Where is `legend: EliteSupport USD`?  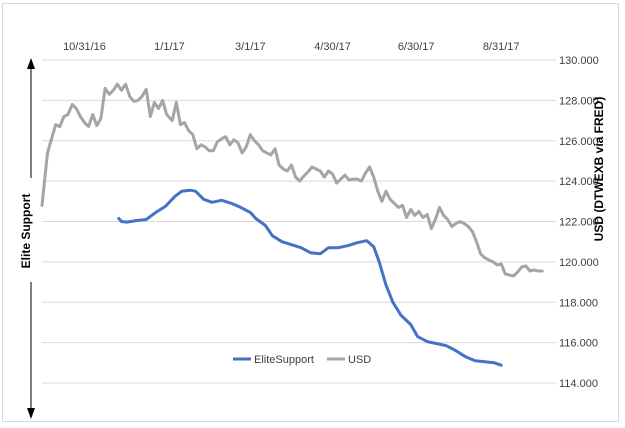
legend: EliteSupport USD is located at coordinates (302, 360).